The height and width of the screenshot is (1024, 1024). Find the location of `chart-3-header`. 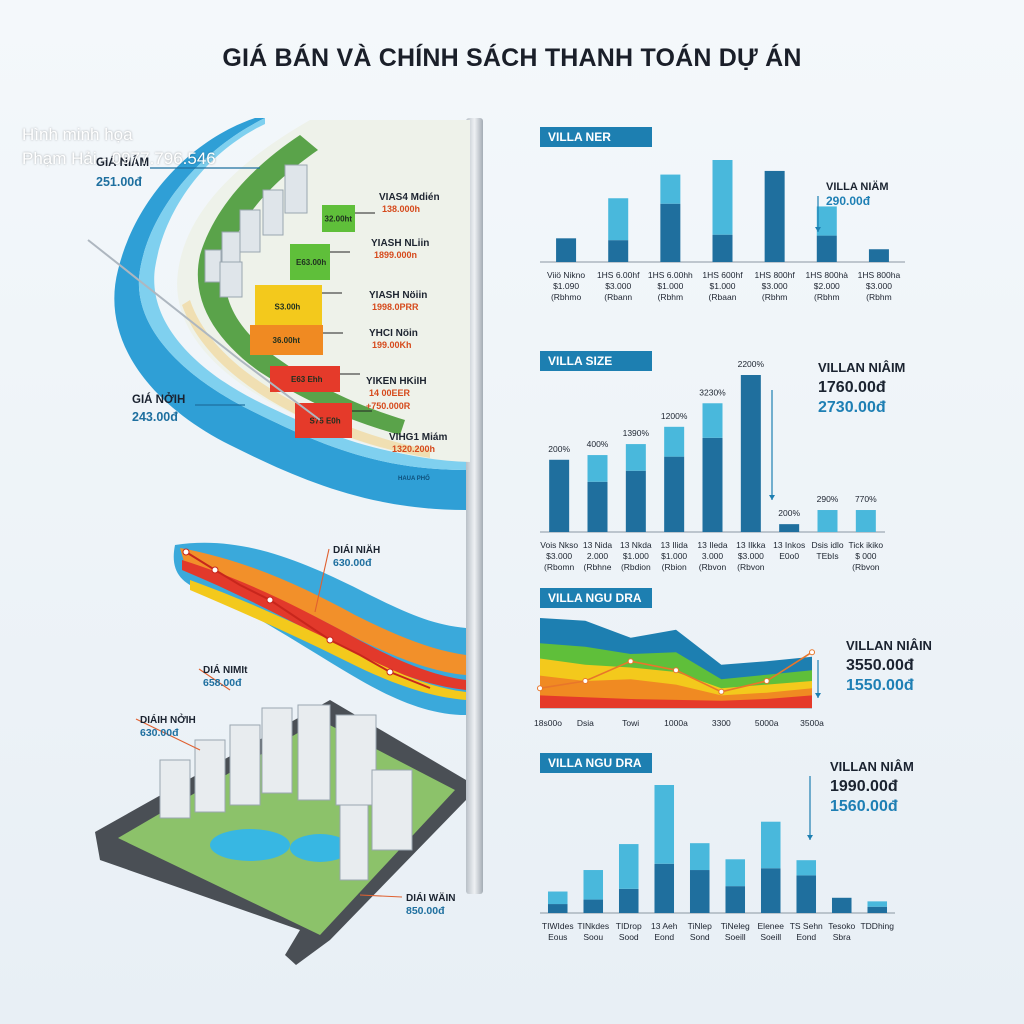

chart-3-header is located at coordinates (596, 598).